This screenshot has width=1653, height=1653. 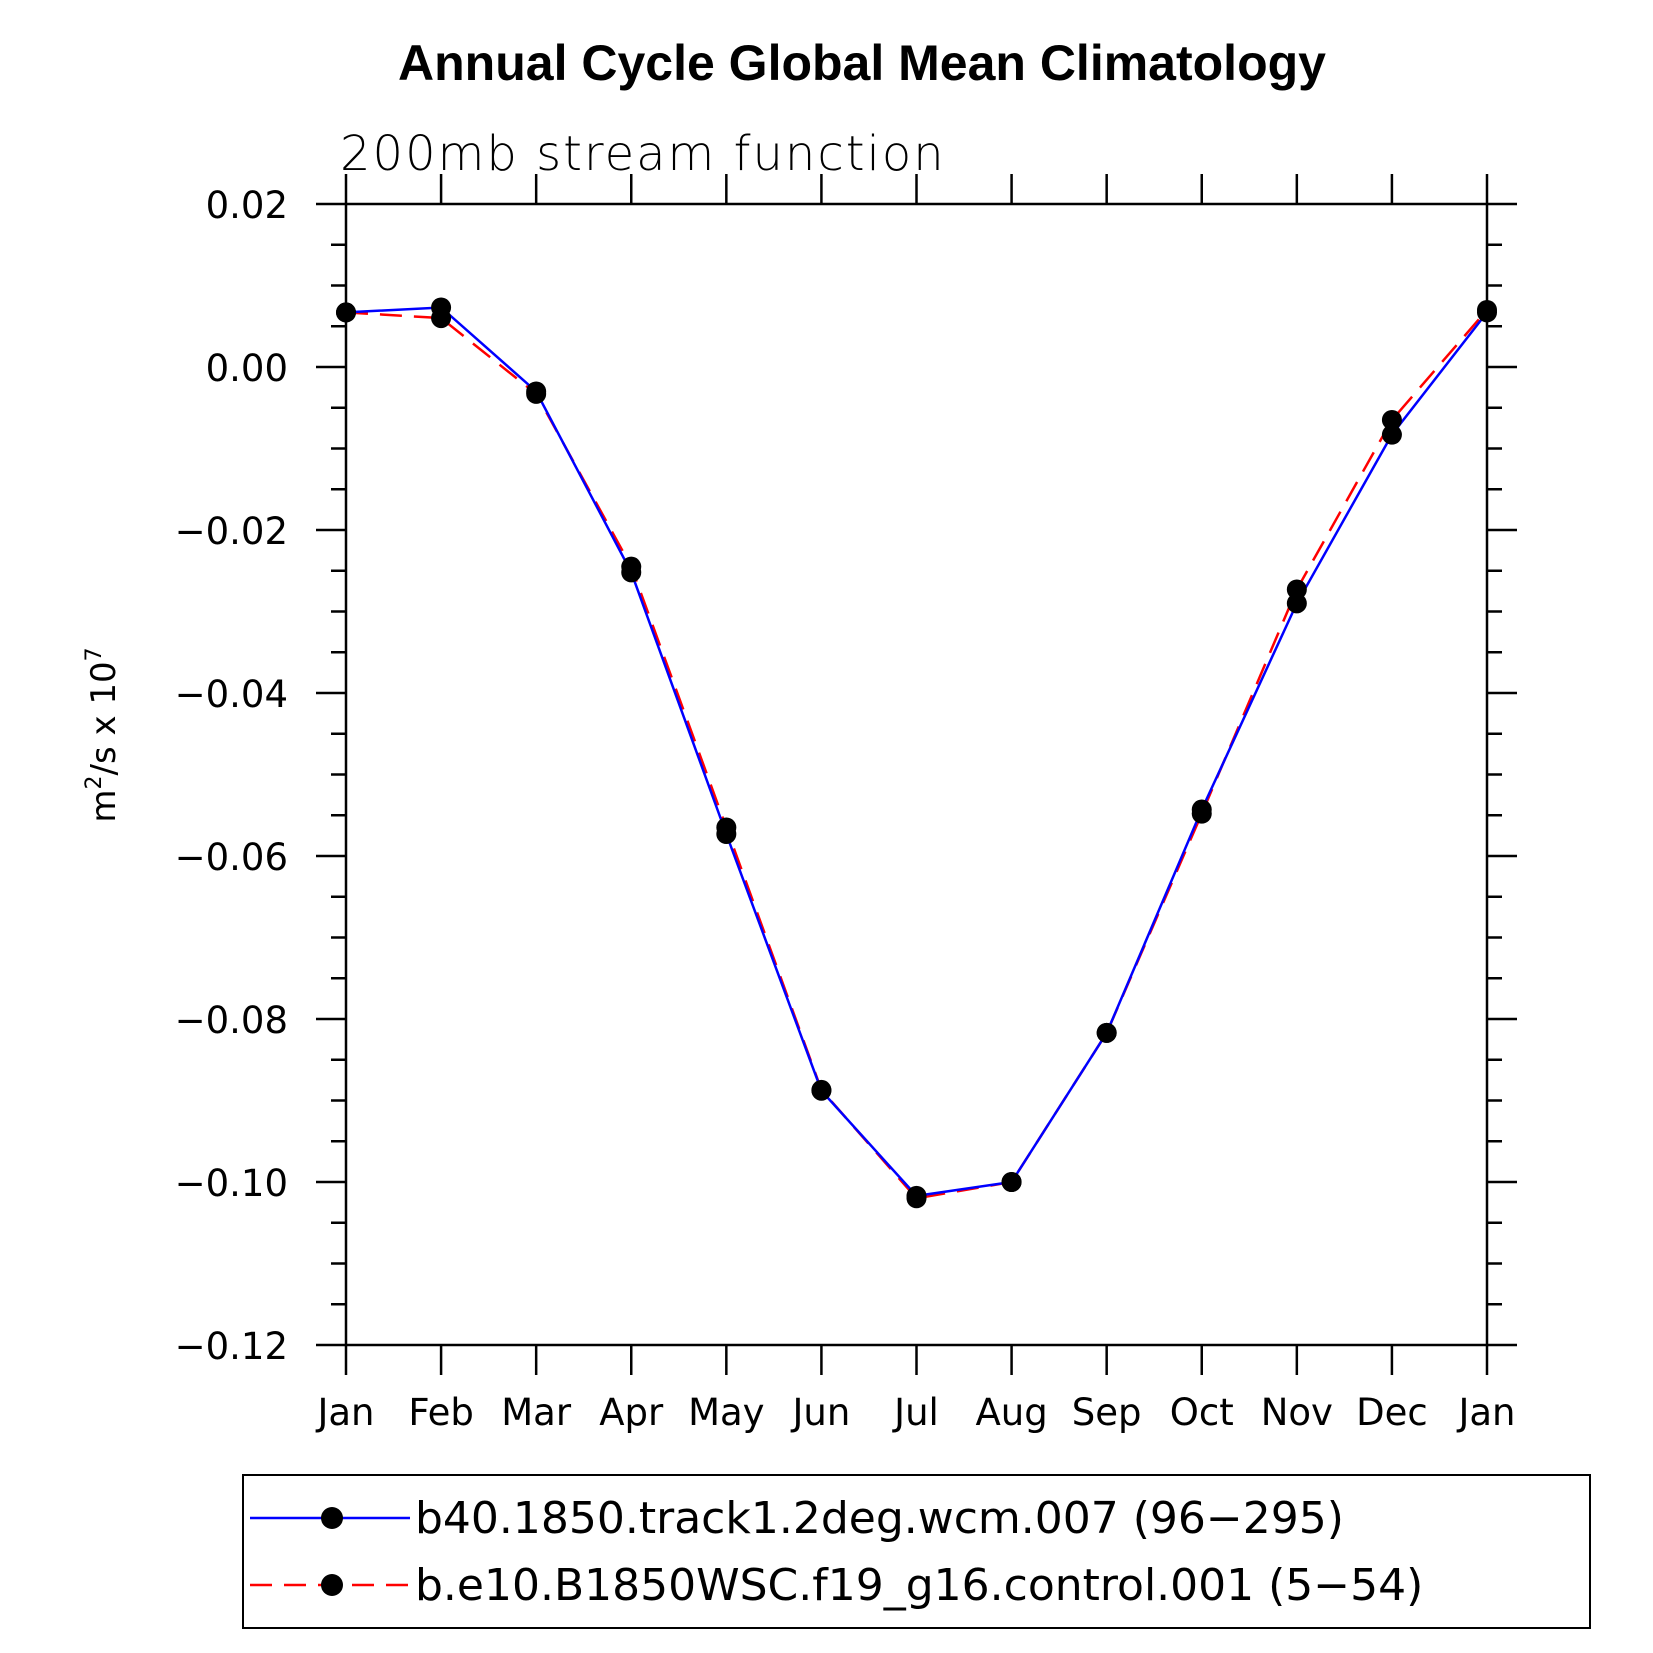 What do you see at coordinates (726, 1412) in the screenshot?
I see `x-tick-label: May` at bounding box center [726, 1412].